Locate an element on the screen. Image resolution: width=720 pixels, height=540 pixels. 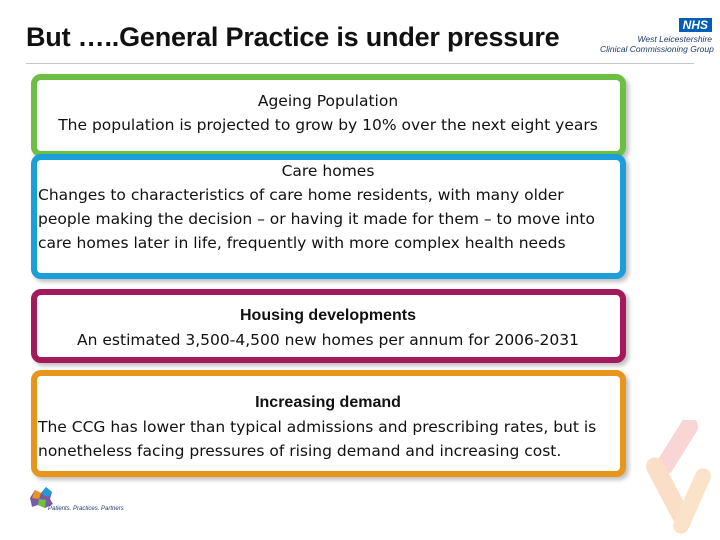
card-heading: Ageing Population is located at coordinates (328, 101).